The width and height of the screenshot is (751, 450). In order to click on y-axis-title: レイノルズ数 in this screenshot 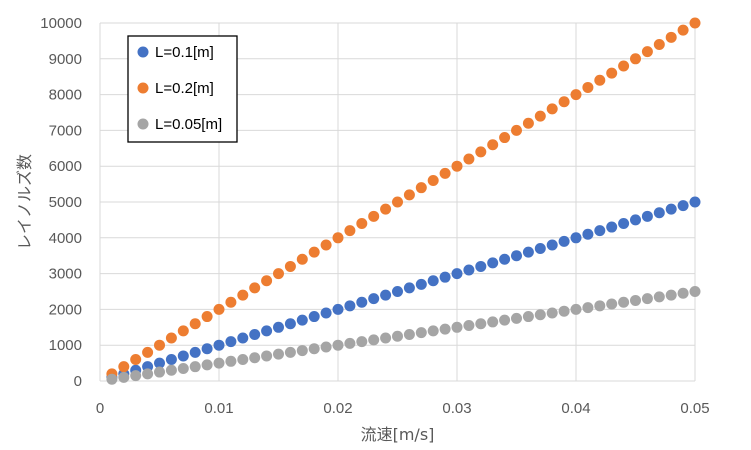, I will do `click(24, 202)`.